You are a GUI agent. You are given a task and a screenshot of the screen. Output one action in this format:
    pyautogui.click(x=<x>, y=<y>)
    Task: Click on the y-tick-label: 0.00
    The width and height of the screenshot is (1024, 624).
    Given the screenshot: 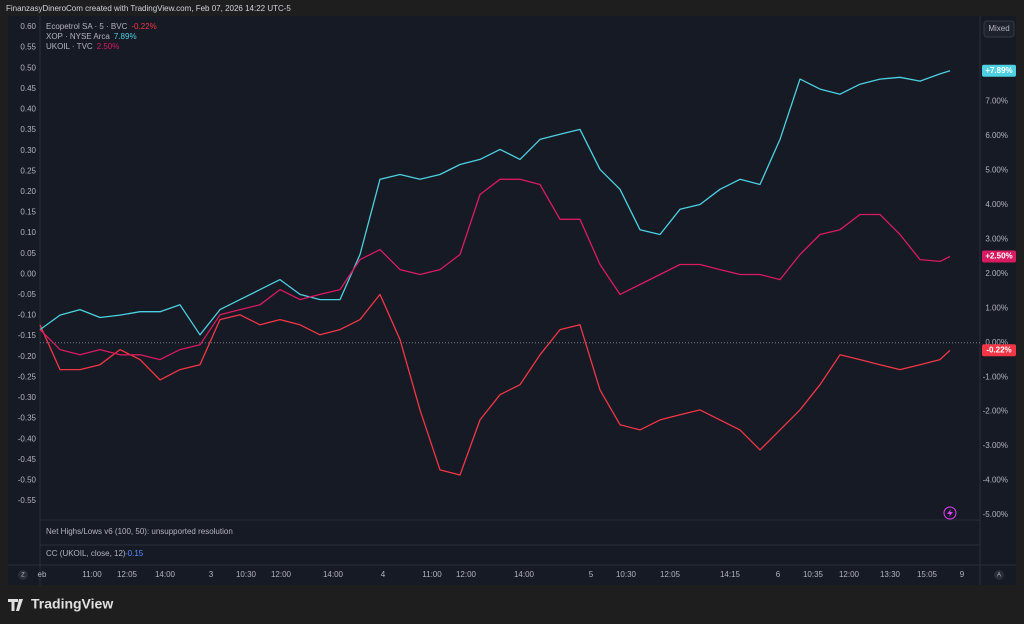 What is the action you would take?
    pyautogui.click(x=28, y=273)
    